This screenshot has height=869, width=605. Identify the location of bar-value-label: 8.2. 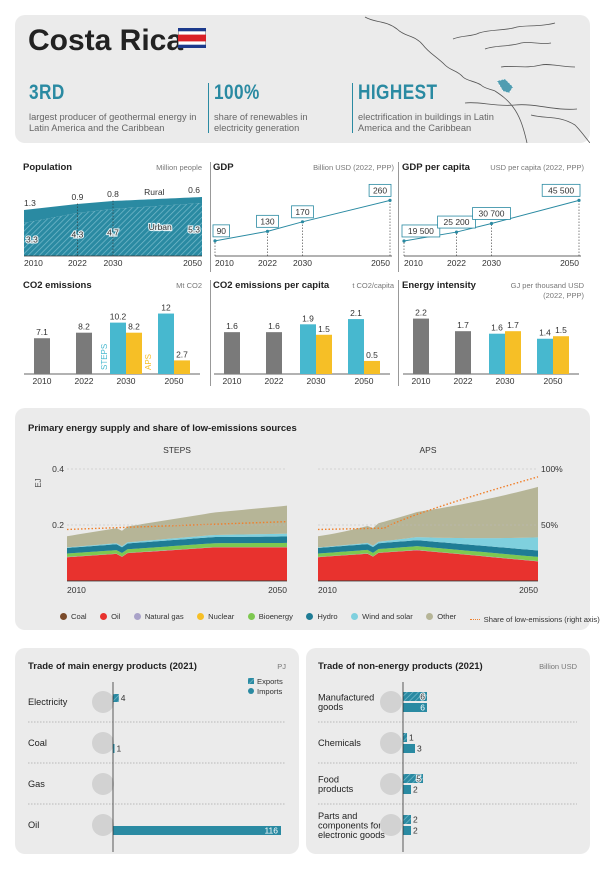
(84, 327).